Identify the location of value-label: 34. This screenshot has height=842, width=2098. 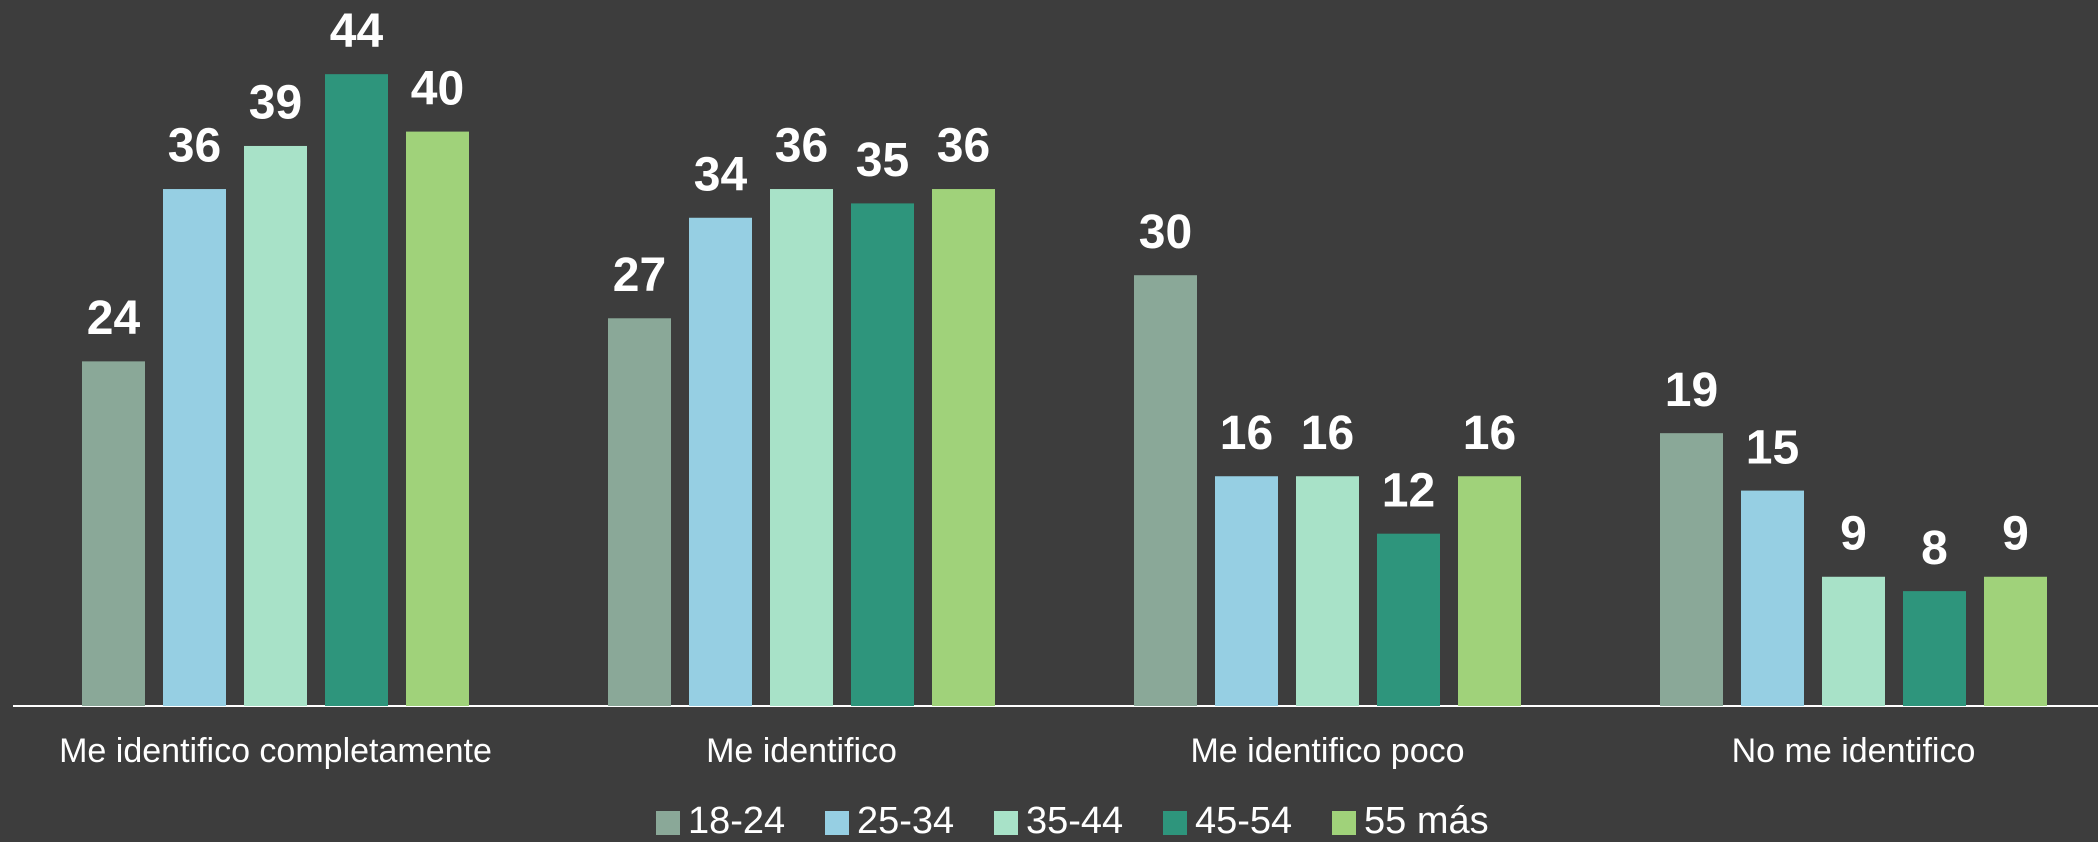
(721, 174).